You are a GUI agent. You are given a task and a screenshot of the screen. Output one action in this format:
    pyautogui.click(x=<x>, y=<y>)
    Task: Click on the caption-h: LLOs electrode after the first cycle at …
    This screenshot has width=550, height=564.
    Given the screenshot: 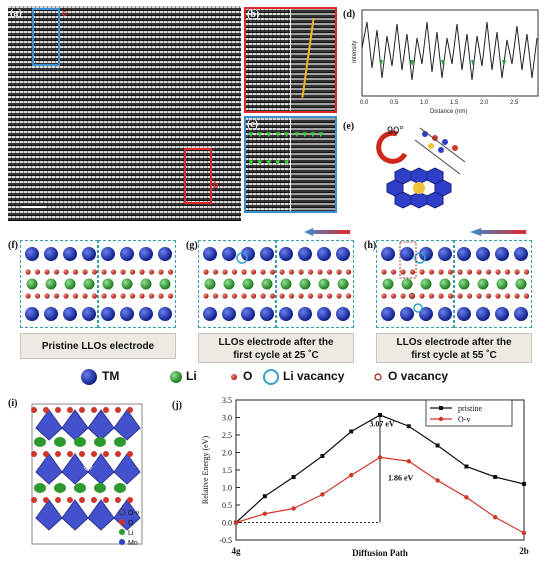 What is the action you would take?
    pyautogui.click(x=454, y=348)
    